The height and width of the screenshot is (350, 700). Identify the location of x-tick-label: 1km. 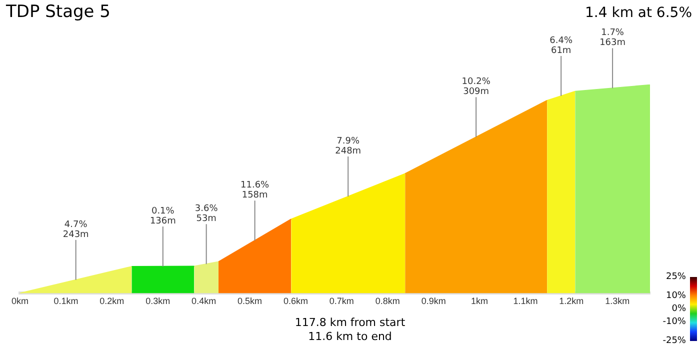
(479, 301).